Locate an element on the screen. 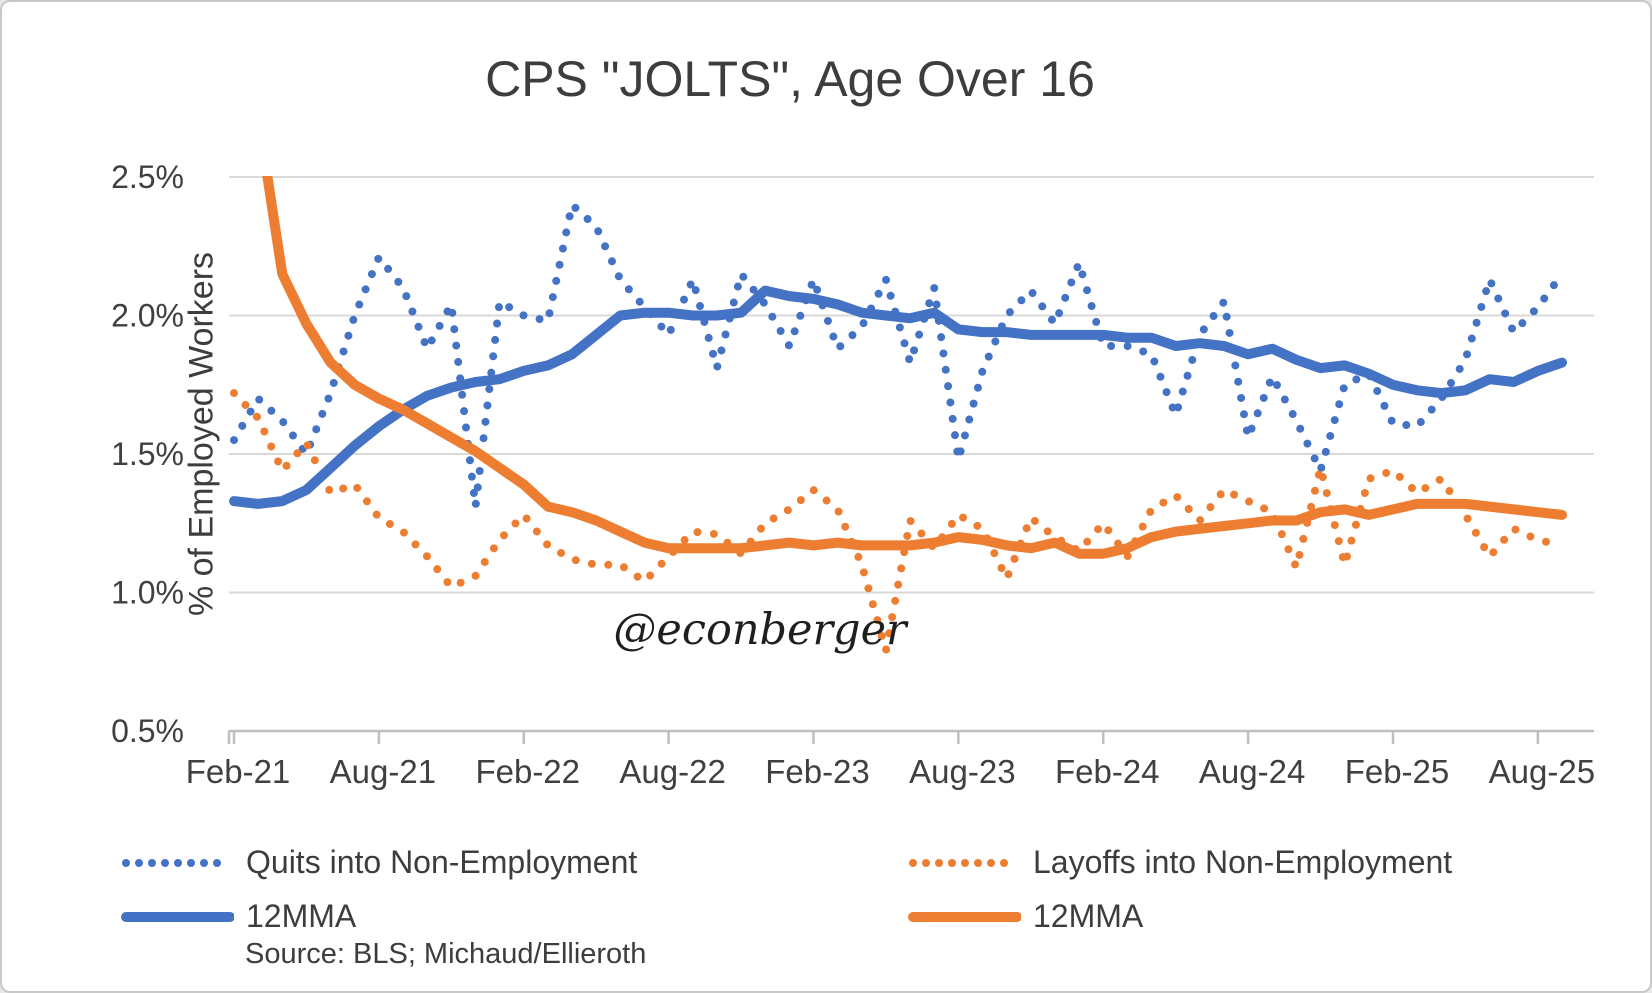  layoffs-solid-swatch-icon is located at coordinates (964, 916).